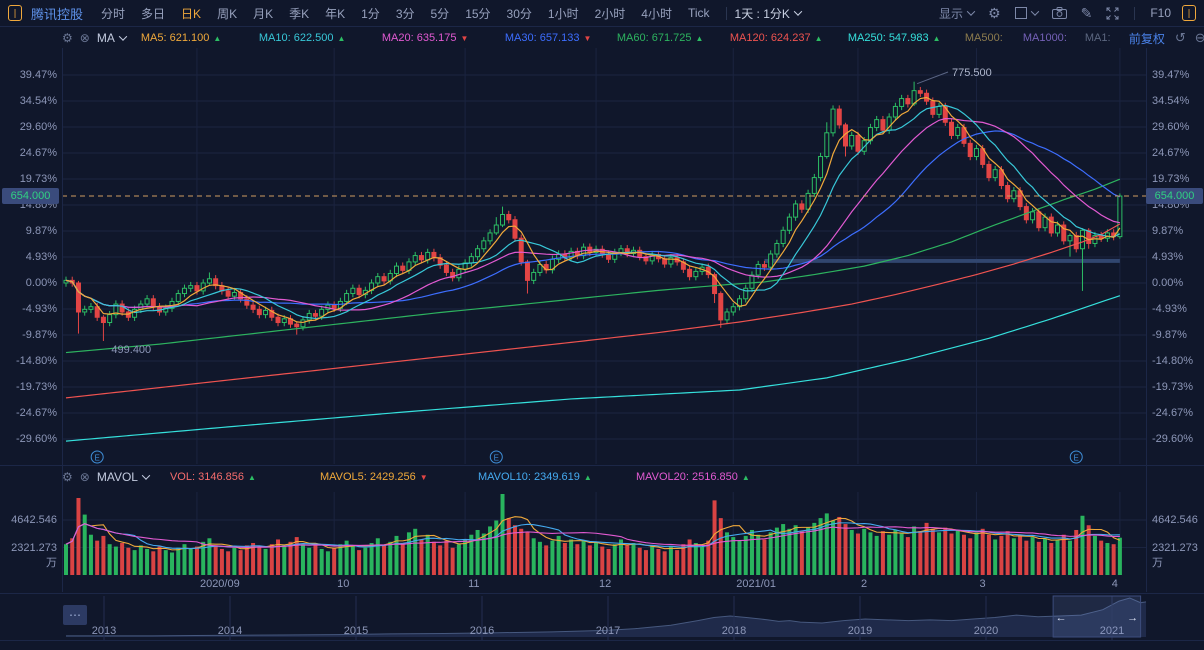 The height and width of the screenshot is (650, 1204). I want to click on indicator-item-MAVOL10: MAVOL102349.619▲, so click(557, 477).